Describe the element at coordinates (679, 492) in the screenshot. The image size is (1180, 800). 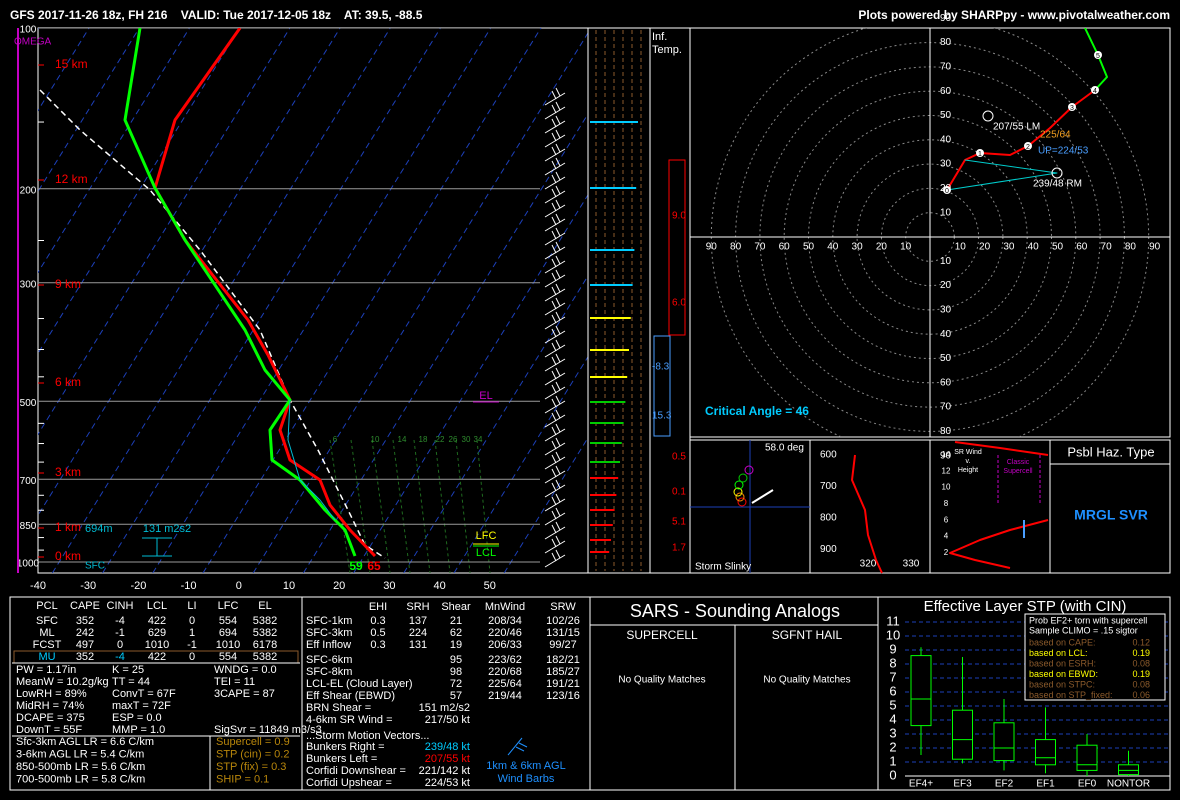
I see `inftemp-value: 0.1` at that location.